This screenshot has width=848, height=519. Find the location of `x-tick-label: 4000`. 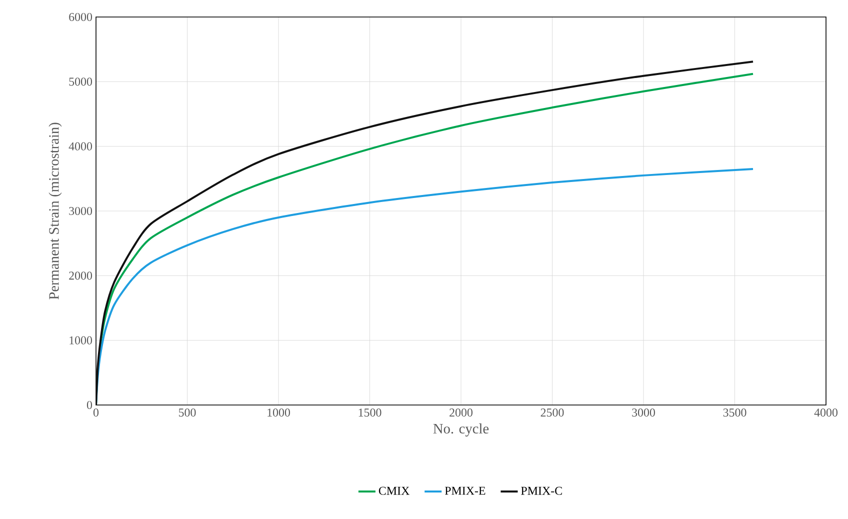

x-tick-label: 4000 is located at coordinates (826, 412).